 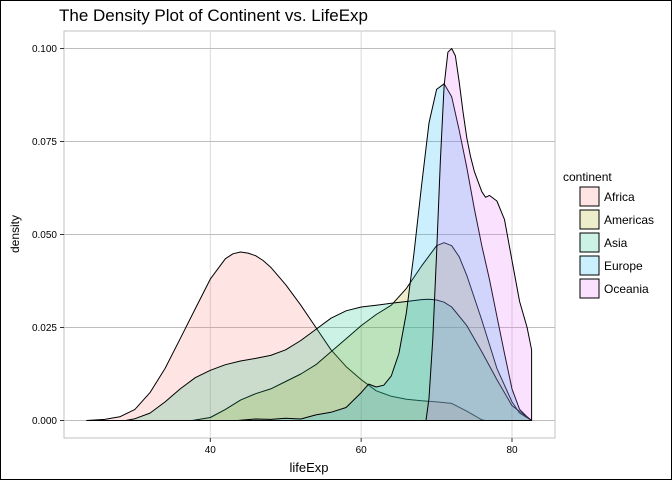 What do you see at coordinates (589, 196) in the screenshot?
I see `legend-key-africa` at bounding box center [589, 196].